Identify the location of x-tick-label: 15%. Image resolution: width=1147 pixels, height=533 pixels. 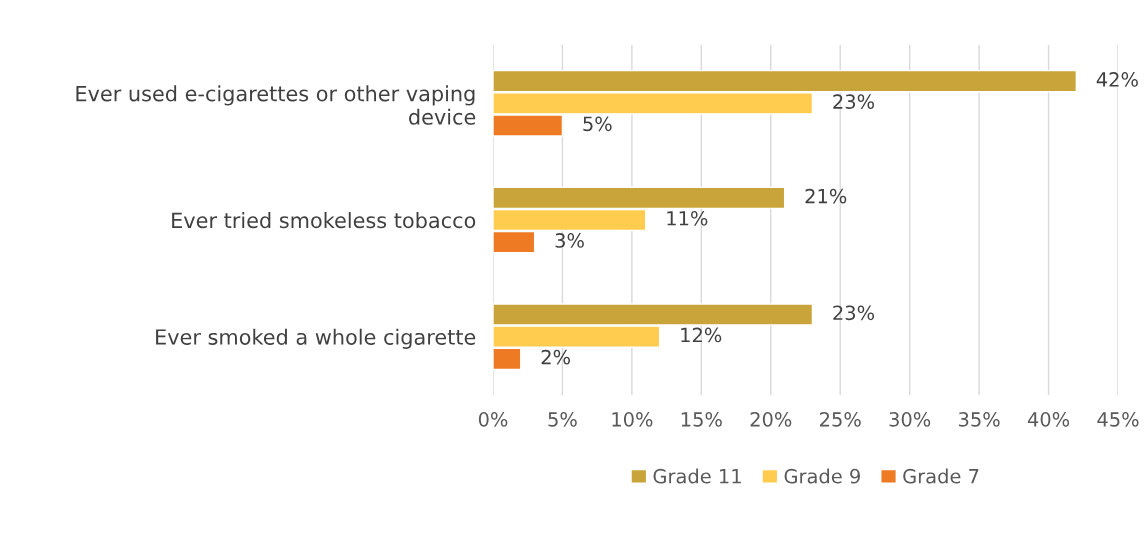
(701, 419).